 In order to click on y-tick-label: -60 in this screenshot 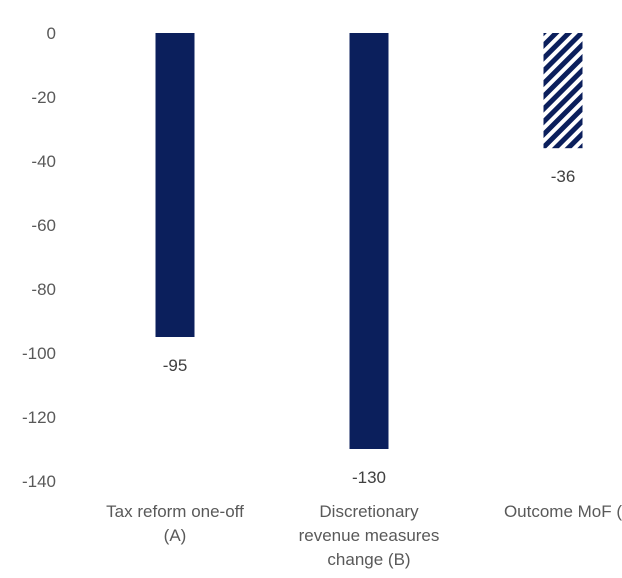, I will do `click(43, 225)`.